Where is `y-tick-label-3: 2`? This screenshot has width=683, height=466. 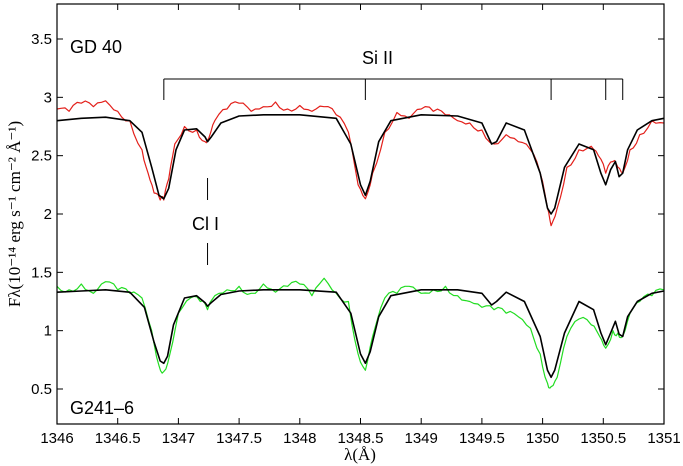
y-tick-label-3: 2 is located at coordinates (48, 214).